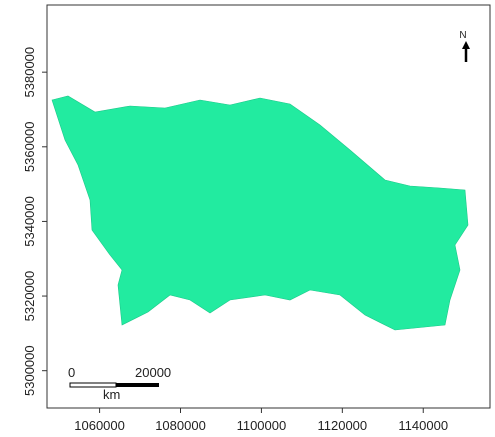  I want to click on scale-bar-black, so click(137, 385).